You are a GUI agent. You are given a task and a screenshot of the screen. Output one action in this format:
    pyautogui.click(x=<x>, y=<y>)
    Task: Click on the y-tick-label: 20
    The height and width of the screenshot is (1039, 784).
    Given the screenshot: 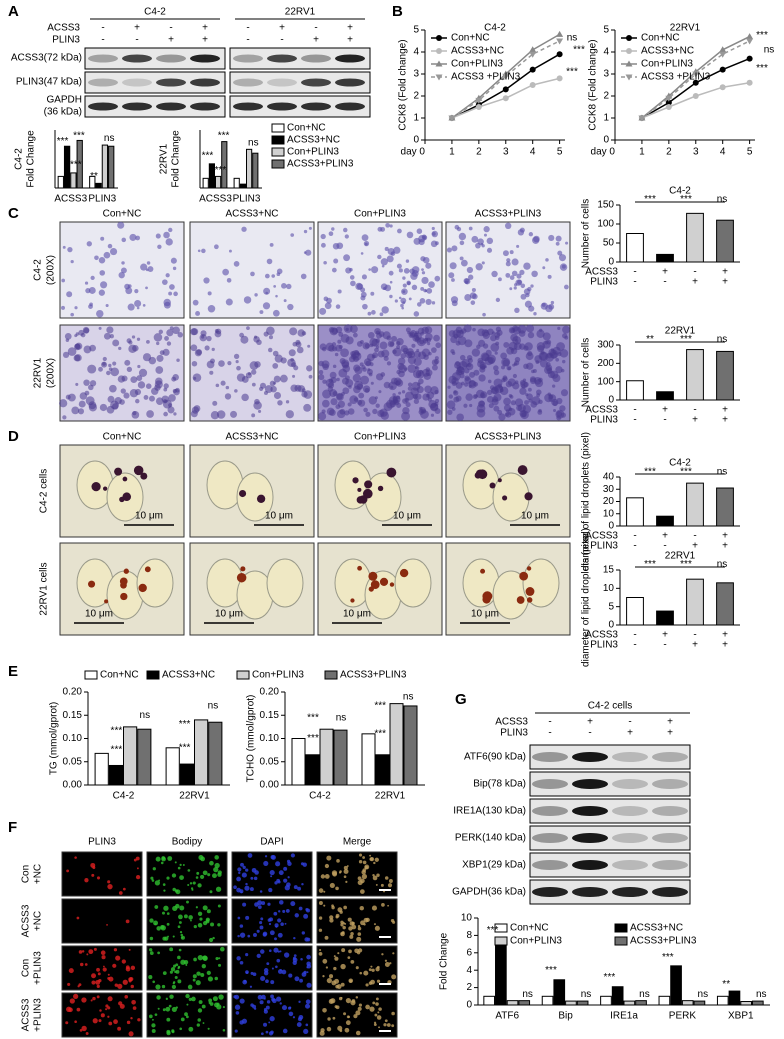 What is the action you would take?
    pyautogui.click(x=609, y=501)
    